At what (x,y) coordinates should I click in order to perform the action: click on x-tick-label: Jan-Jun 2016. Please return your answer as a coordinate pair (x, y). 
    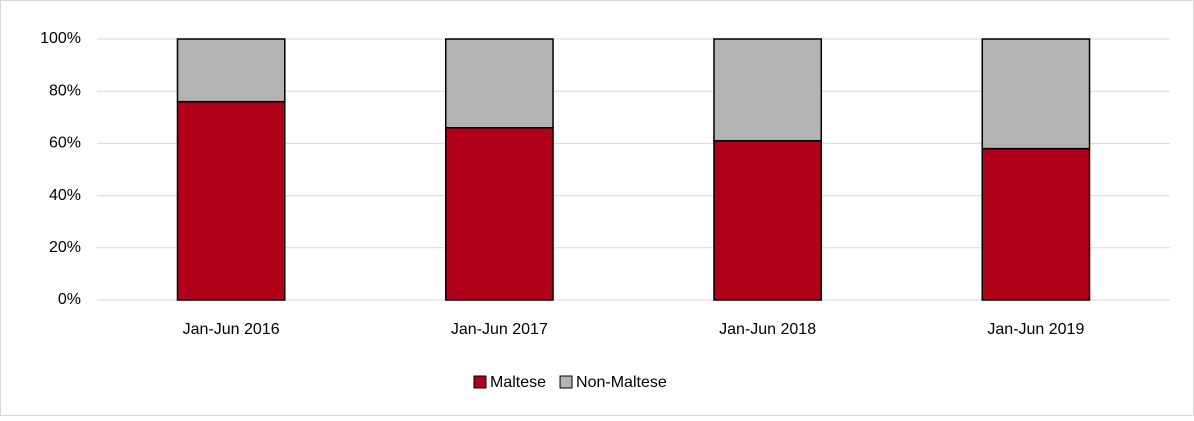
    Looking at the image, I should click on (231, 329).